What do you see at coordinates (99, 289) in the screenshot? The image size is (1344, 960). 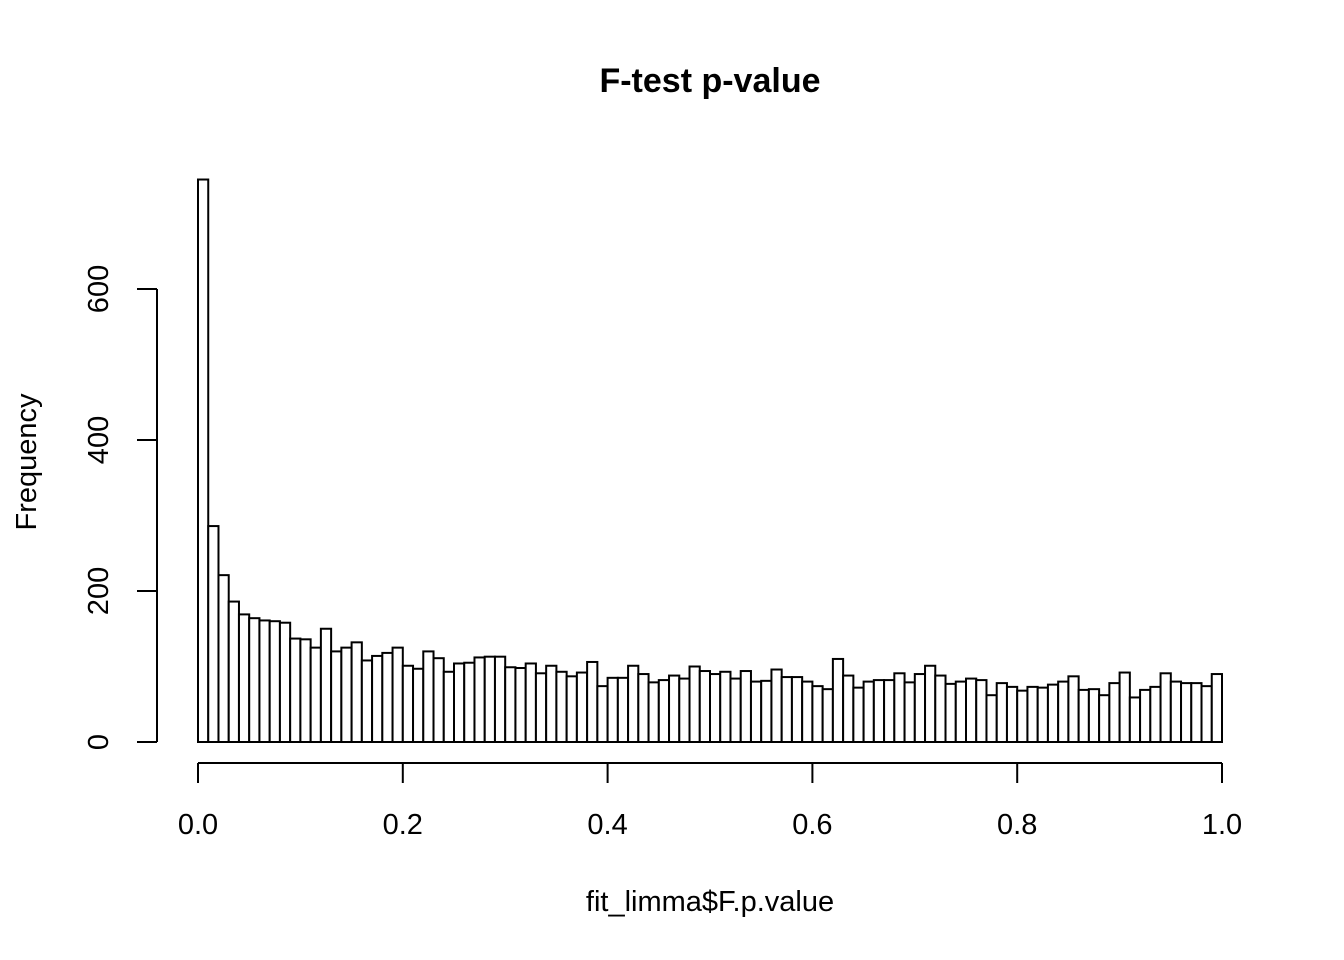 I see `y-tick-label: 600` at bounding box center [99, 289].